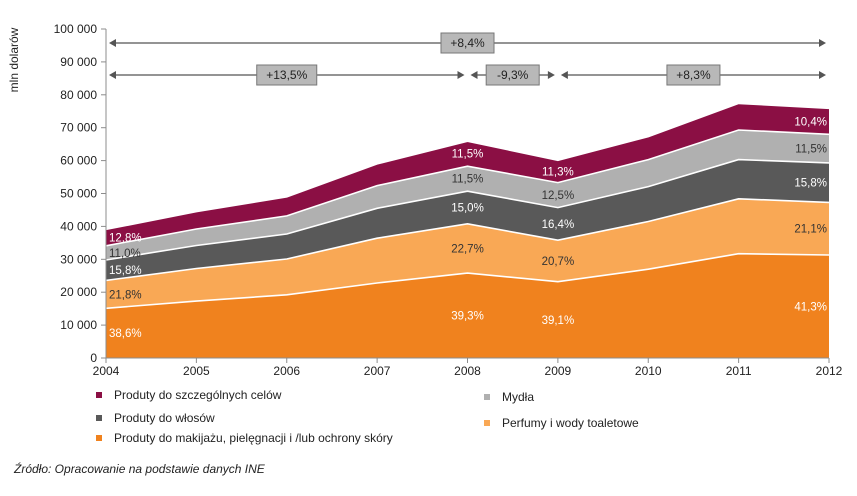 This screenshot has height=496, width=857. Describe the element at coordinates (467, 249) in the screenshot. I see `data-label: 22,7%` at that location.